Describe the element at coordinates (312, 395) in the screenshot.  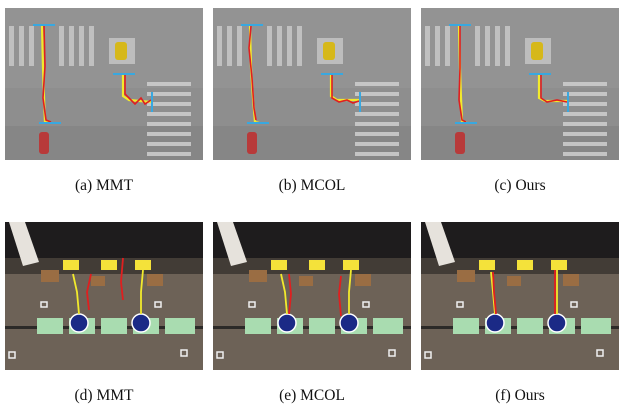
I see `caption-e: (e) MCOL` at that location.